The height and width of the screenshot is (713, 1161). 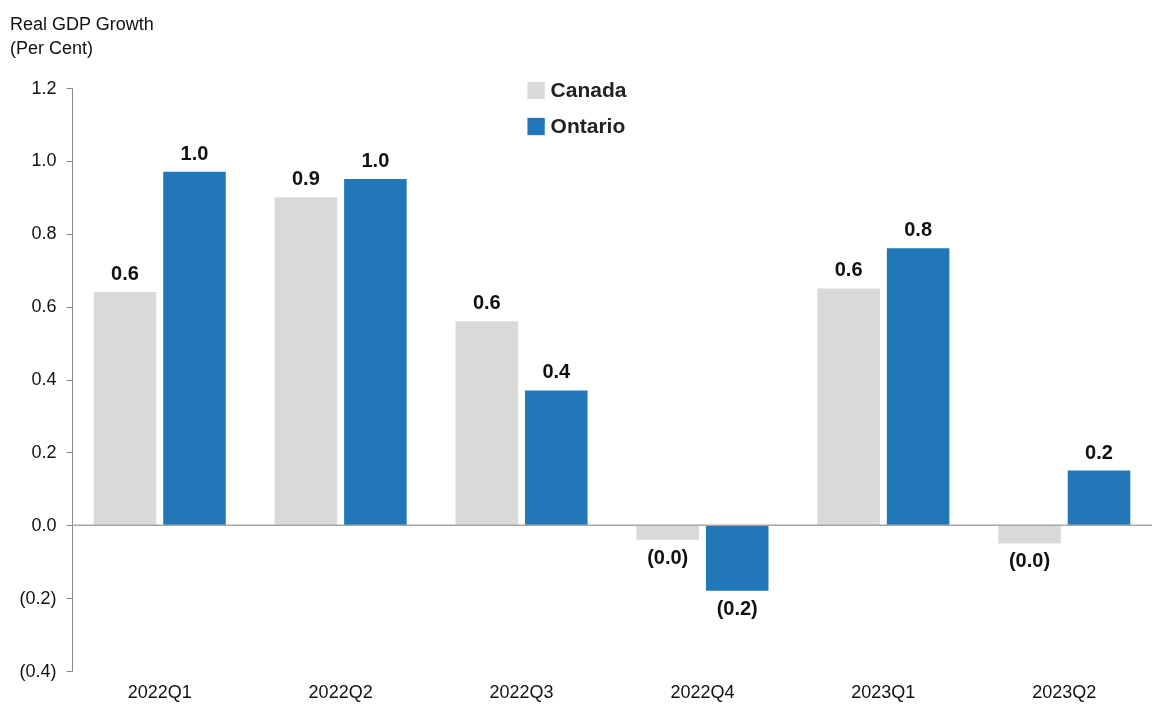 I want to click on data-label: 0.8, so click(x=918, y=229).